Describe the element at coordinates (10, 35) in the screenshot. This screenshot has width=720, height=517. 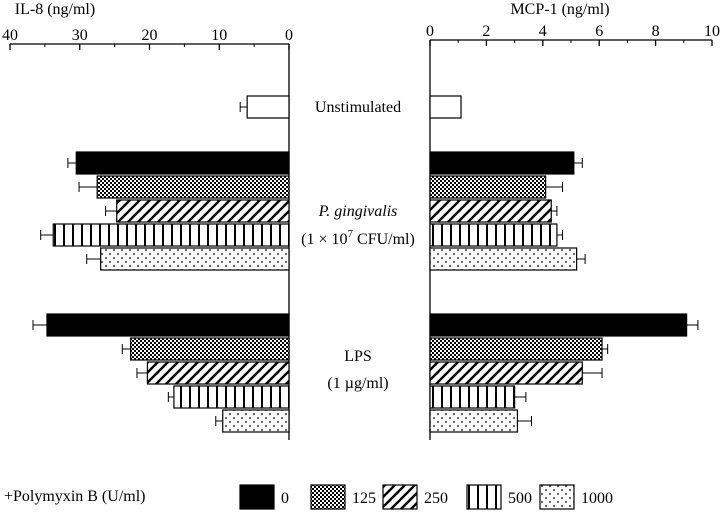
I see `il8-tick-label: 40` at that location.